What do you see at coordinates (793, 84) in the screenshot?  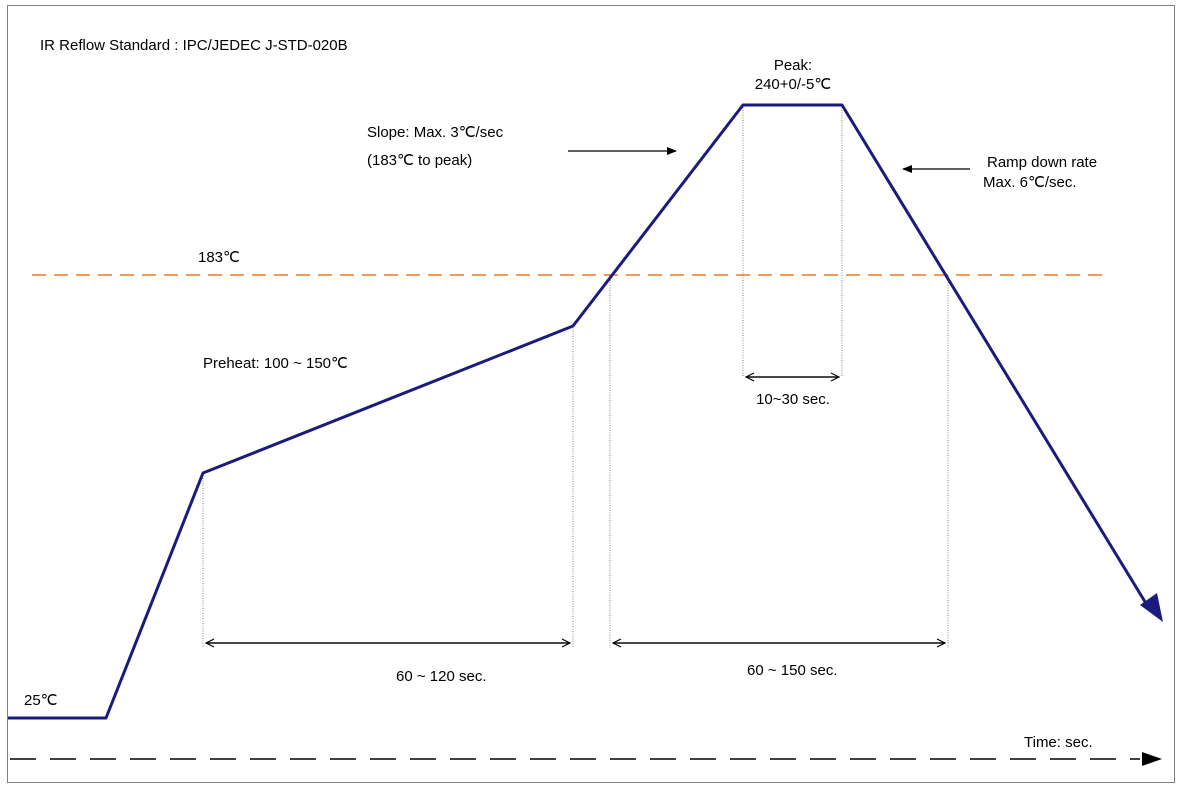 I see `peak-value: 240+0/-5℃` at bounding box center [793, 84].